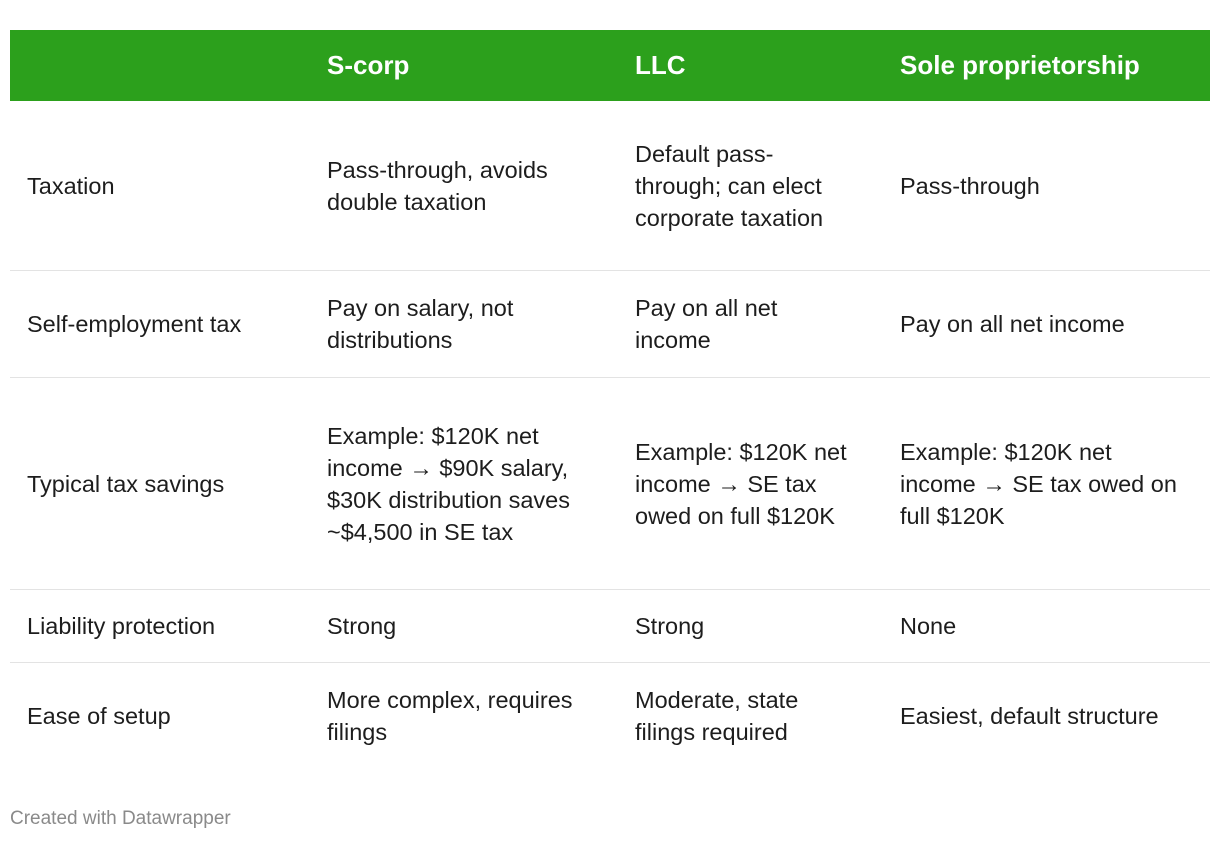 Image resolution: width=1220 pixels, height=844 pixels. Describe the element at coordinates (160, 483) in the screenshot. I see `row-label: Typical tax savings` at that location.